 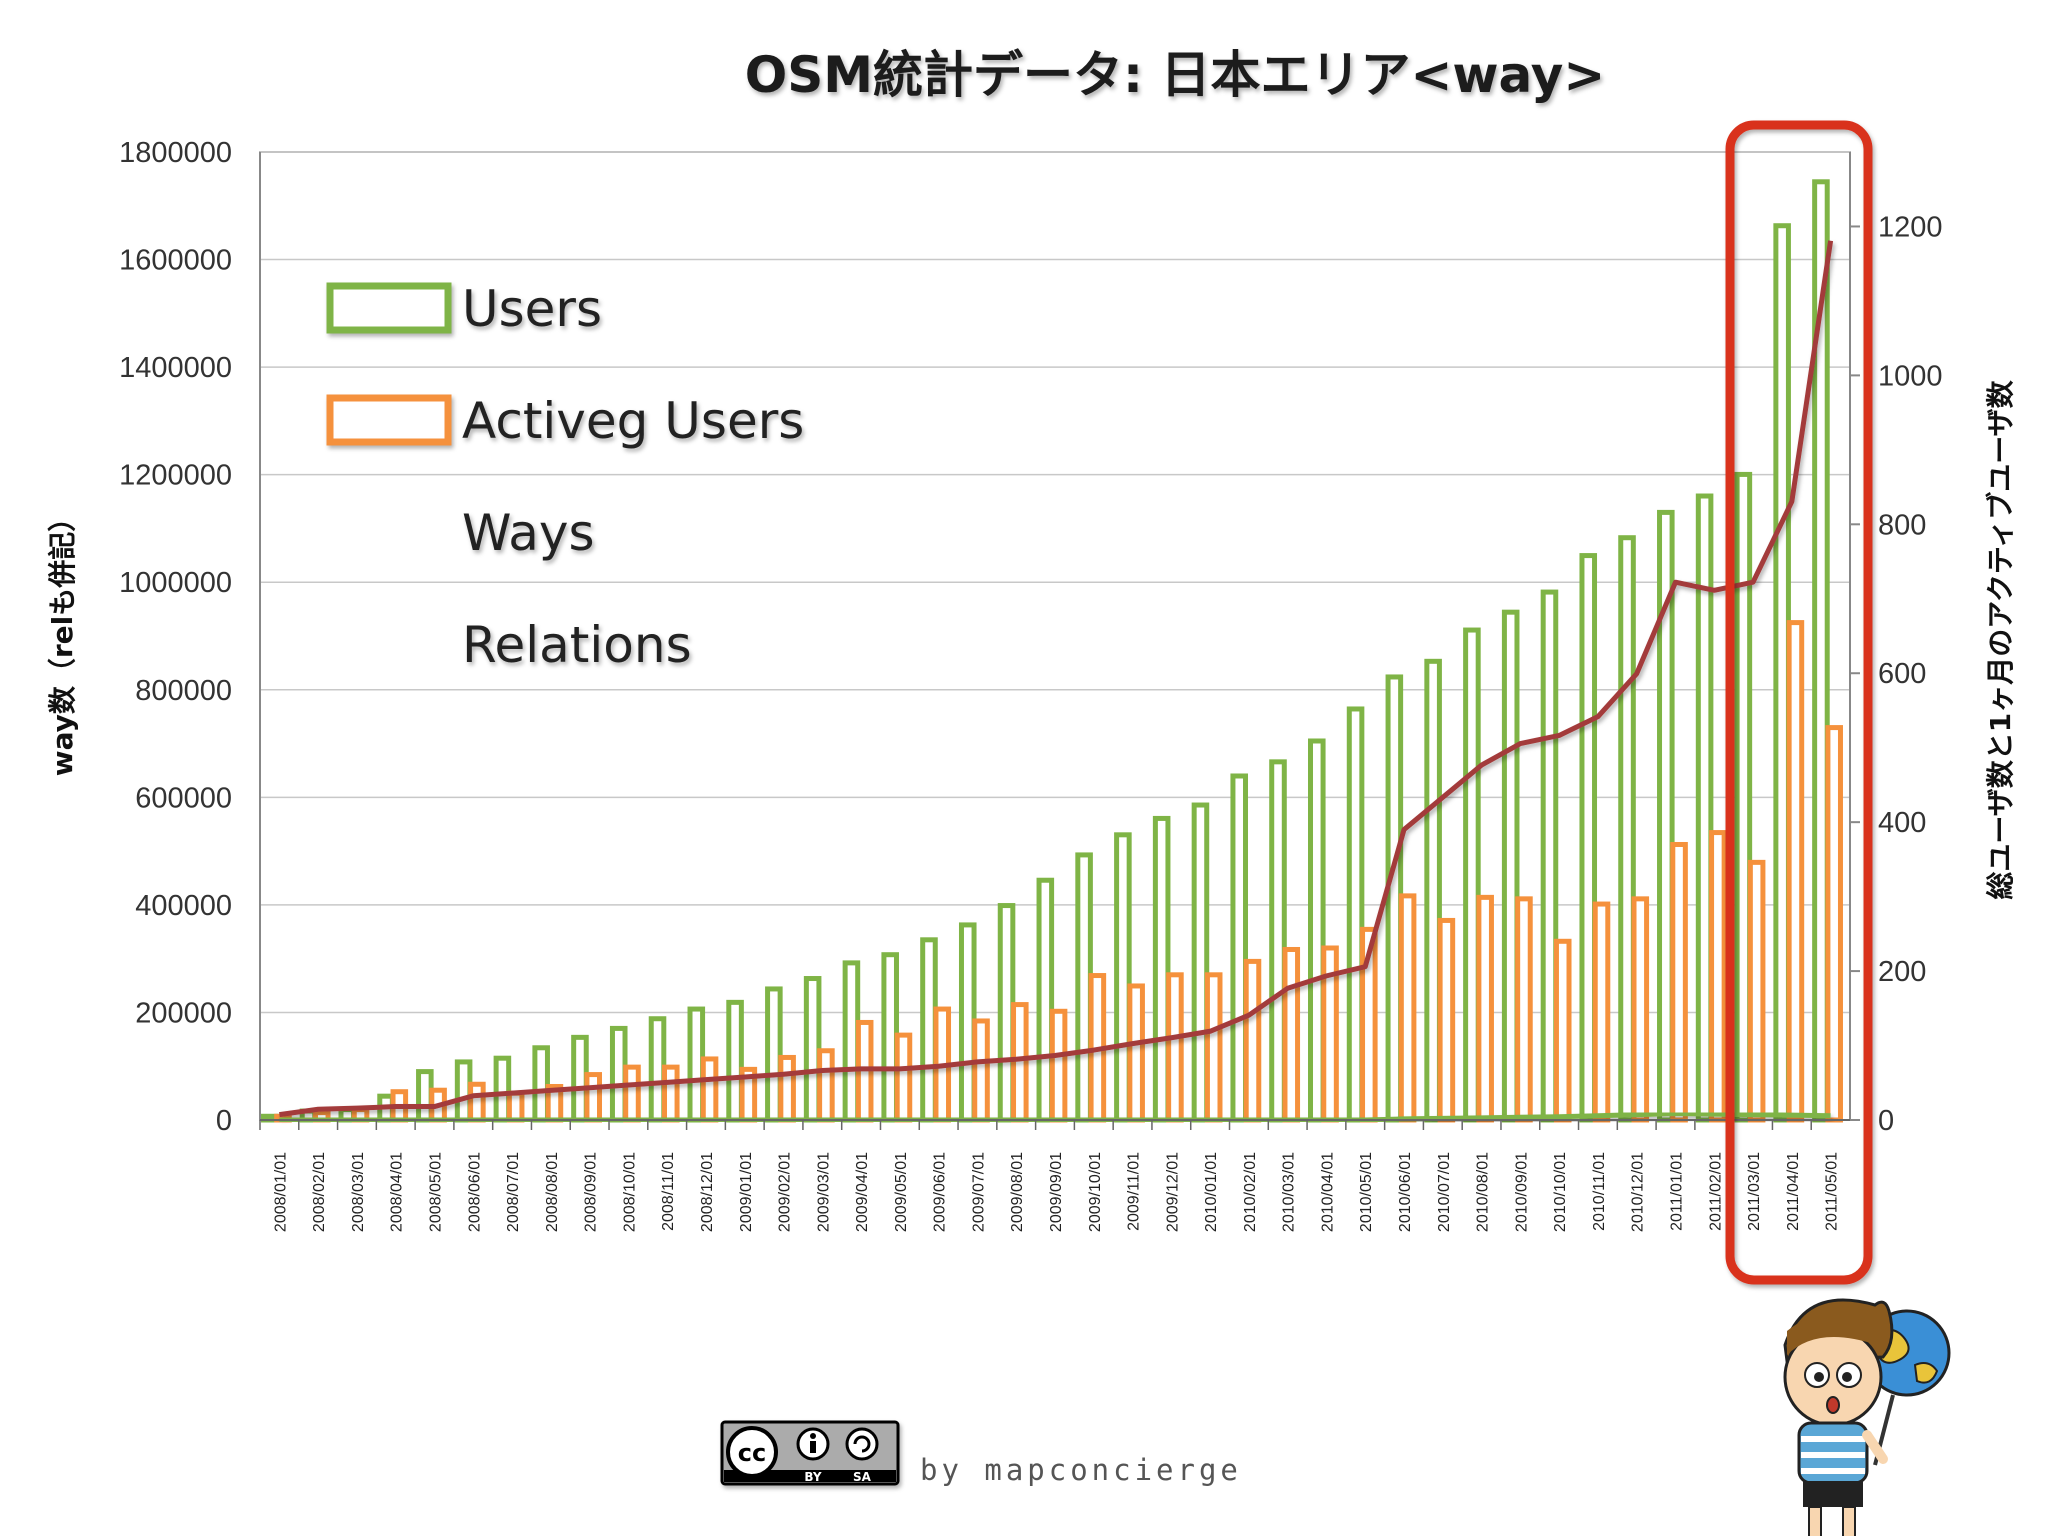 I want to click on x-tick-label: 2009/08/01, so click(x=1017, y=1192).